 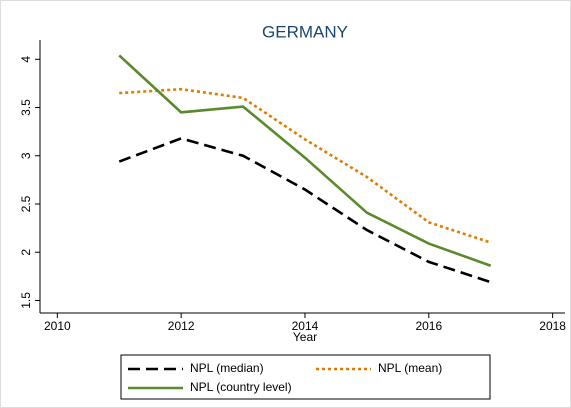 I want to click on y-tick-label: 2.5, so click(x=26, y=203).